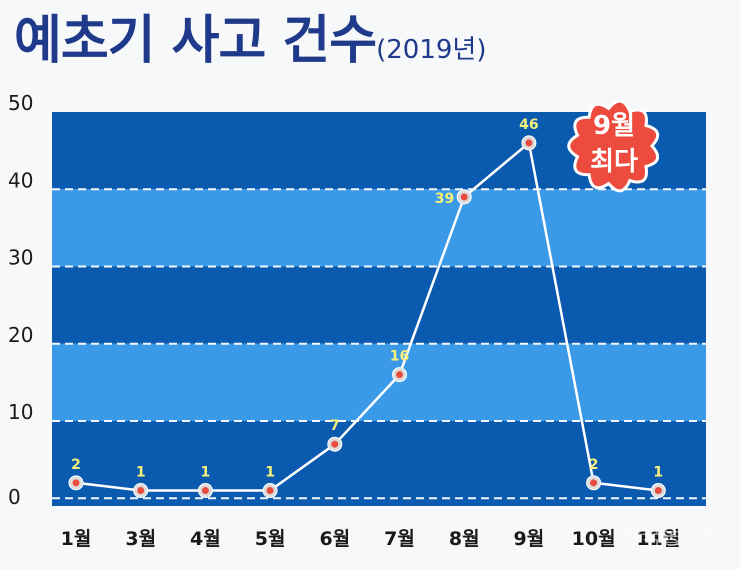 The width and height of the screenshot is (740, 569). What do you see at coordinates (335, 426) in the screenshot?
I see `data-label-4: 7` at bounding box center [335, 426].